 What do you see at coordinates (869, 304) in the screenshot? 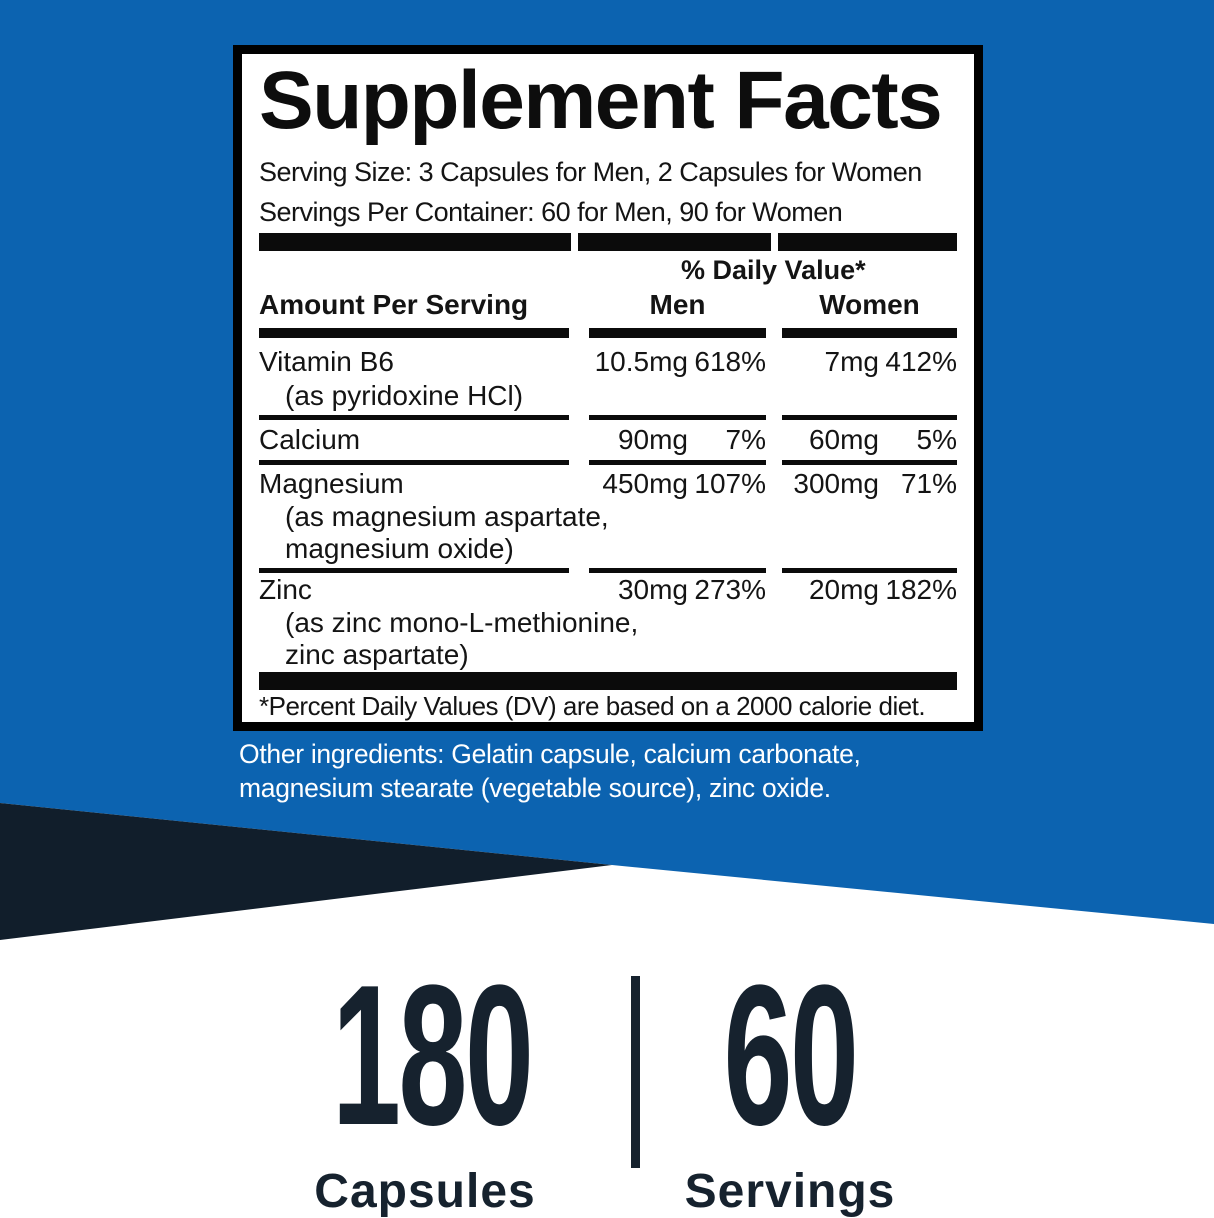
I see `column-header-women: Women` at bounding box center [869, 304].